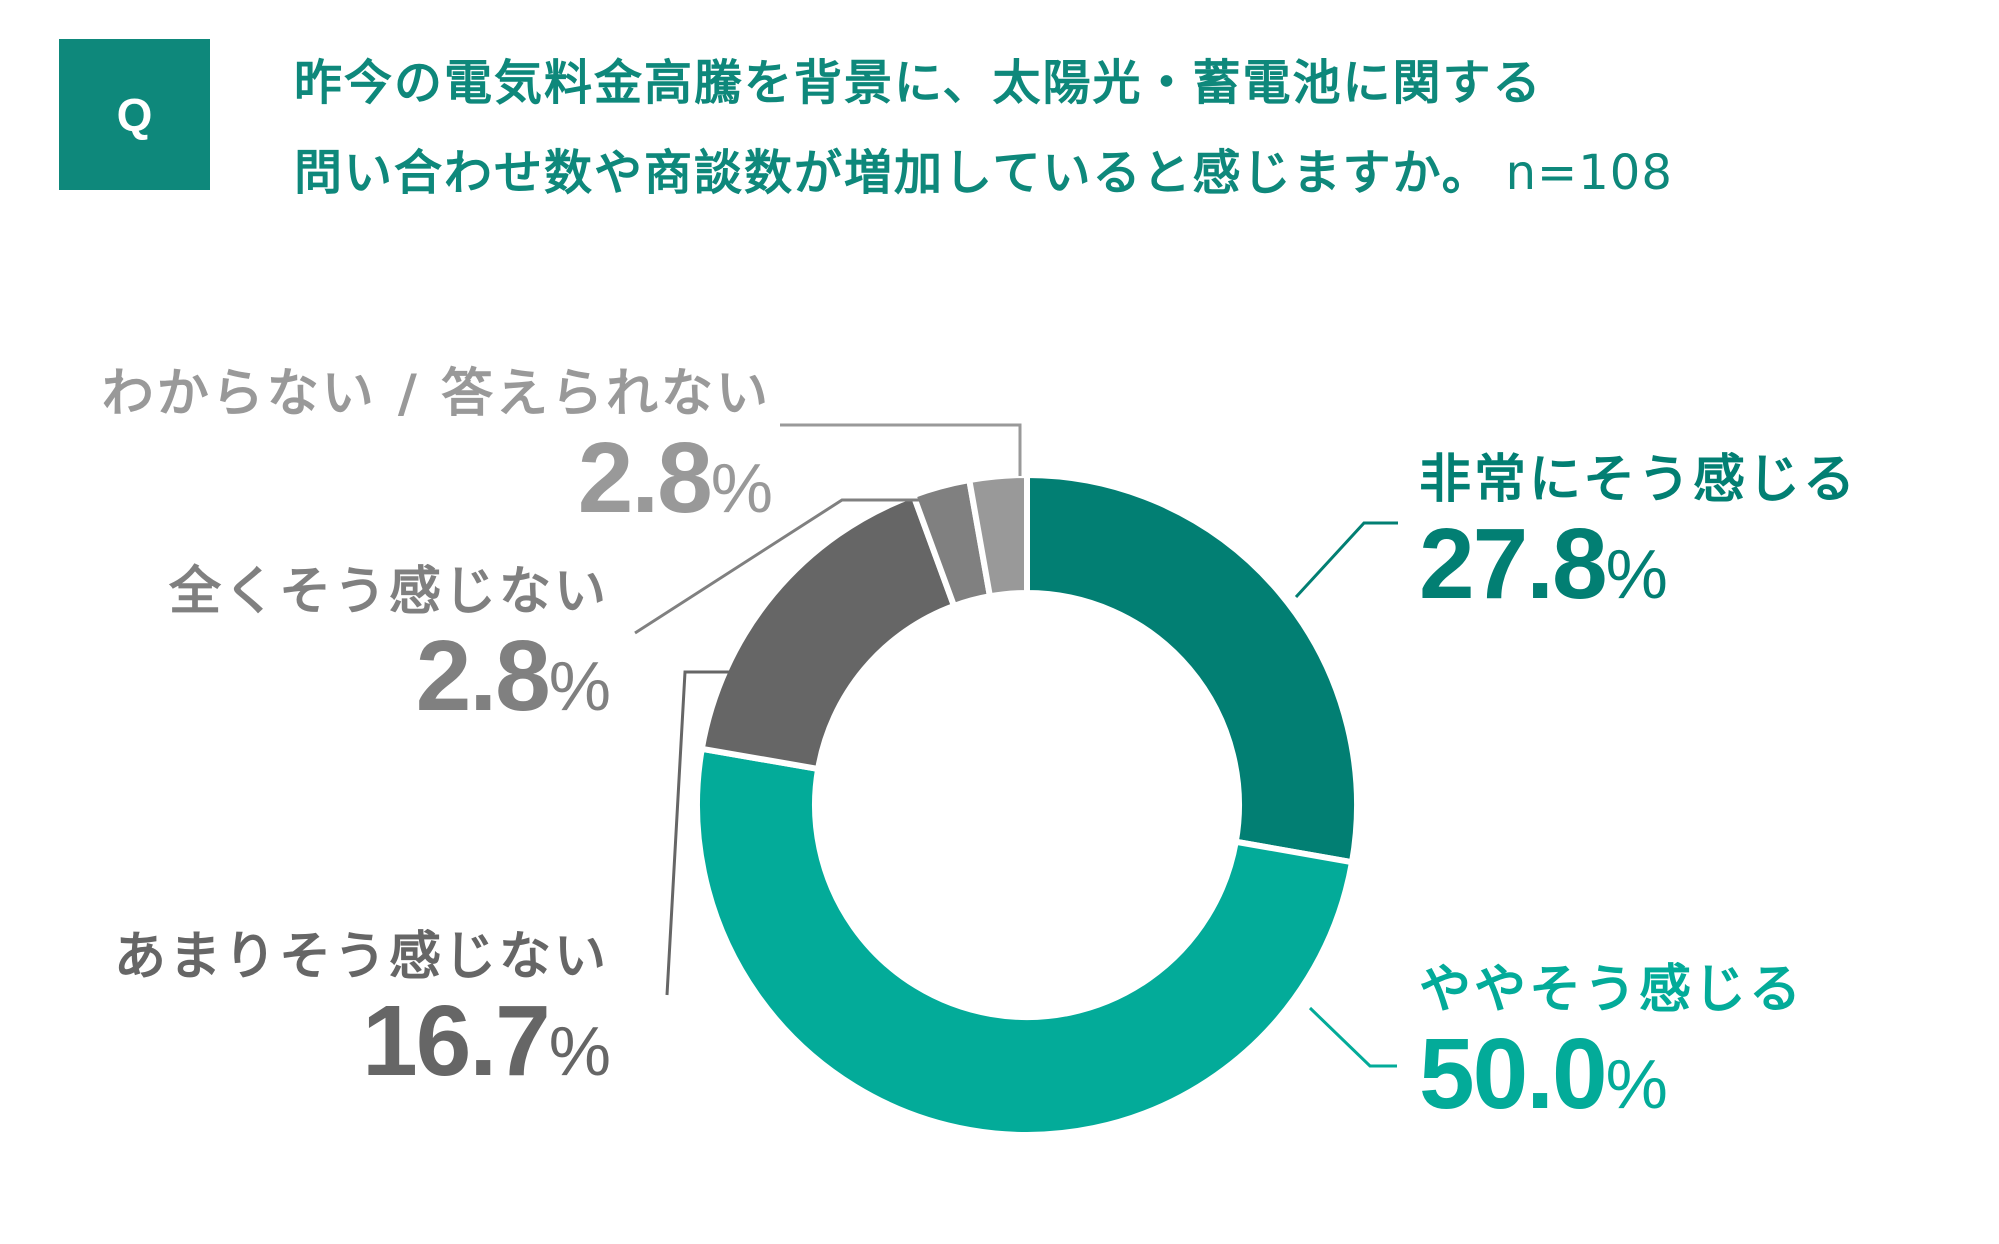 This screenshot has height=1244, width=1999. I want to click on label-somewhat-value: 50.0%, so click(1611, 1079).